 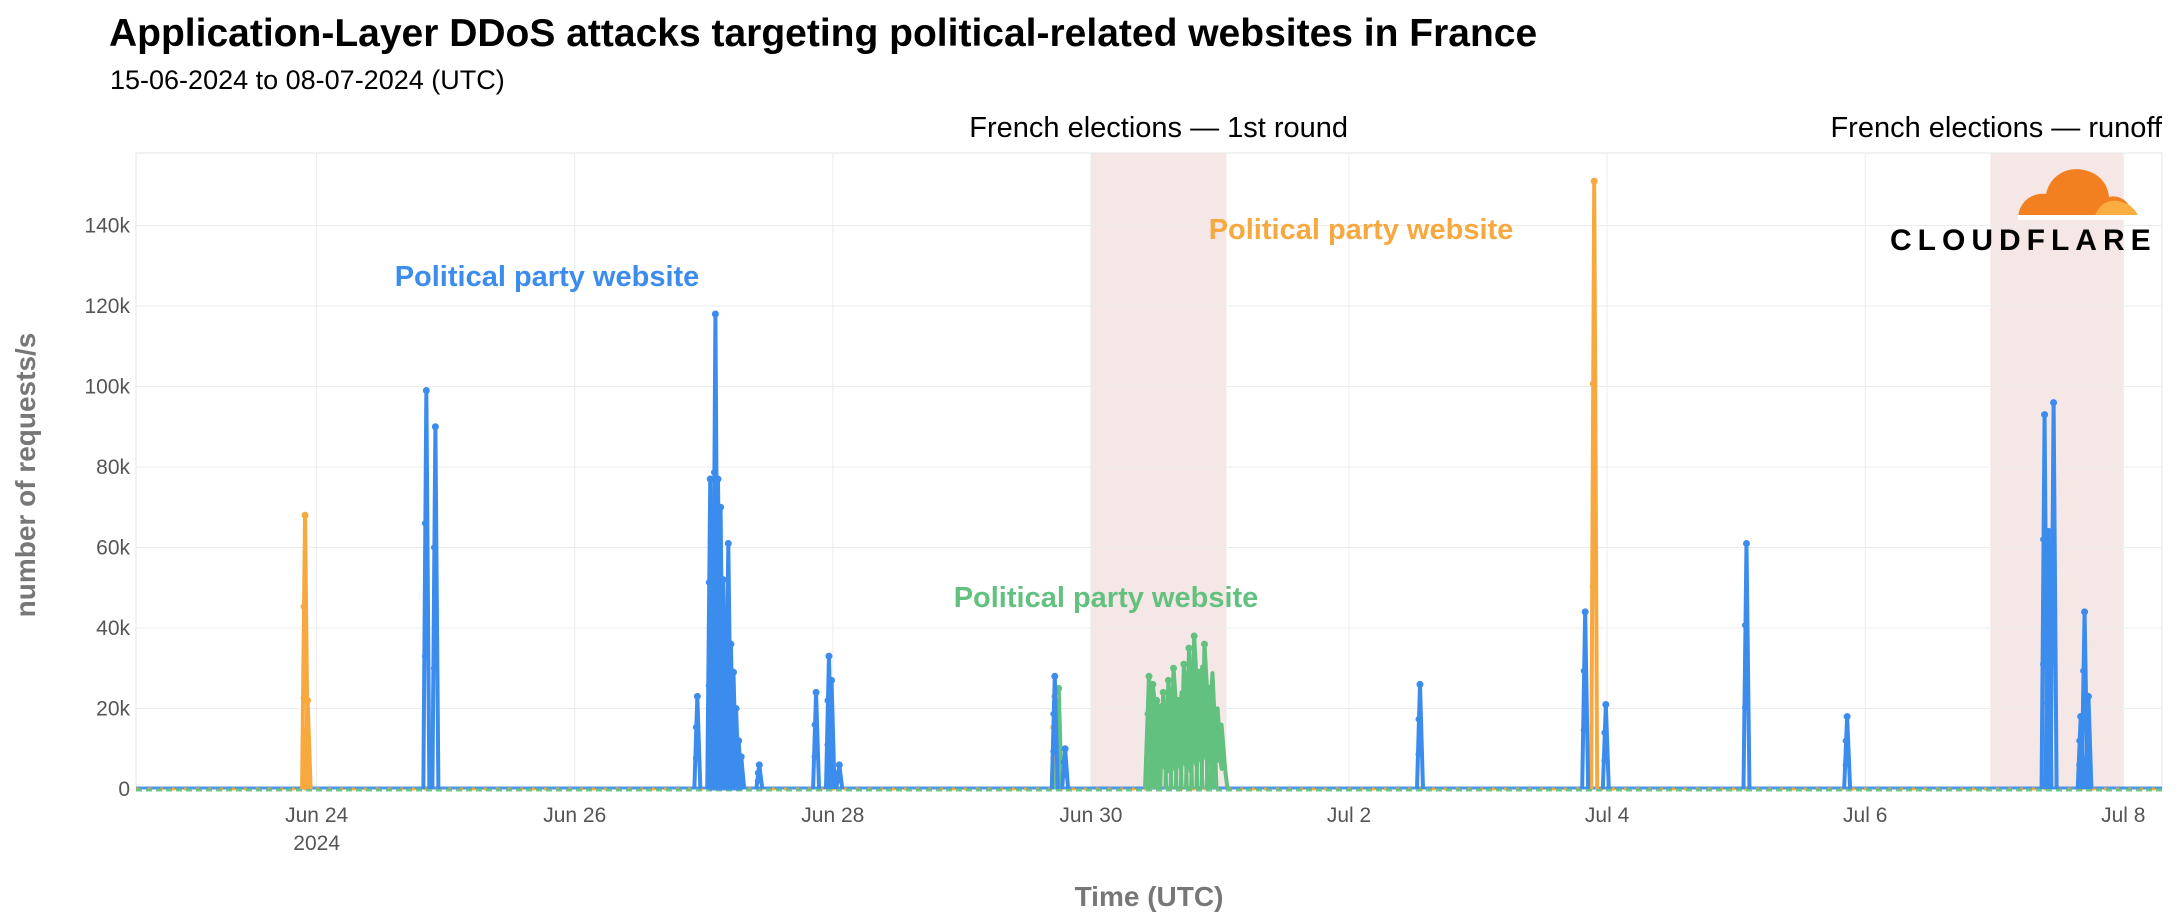 What do you see at coordinates (1349, 815) in the screenshot?
I see `x-tick-label: Jul 2` at bounding box center [1349, 815].